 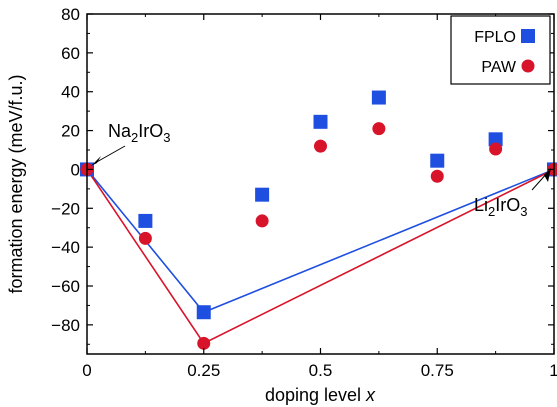 I want to click on y-tick-label: −80, so click(x=65, y=325).